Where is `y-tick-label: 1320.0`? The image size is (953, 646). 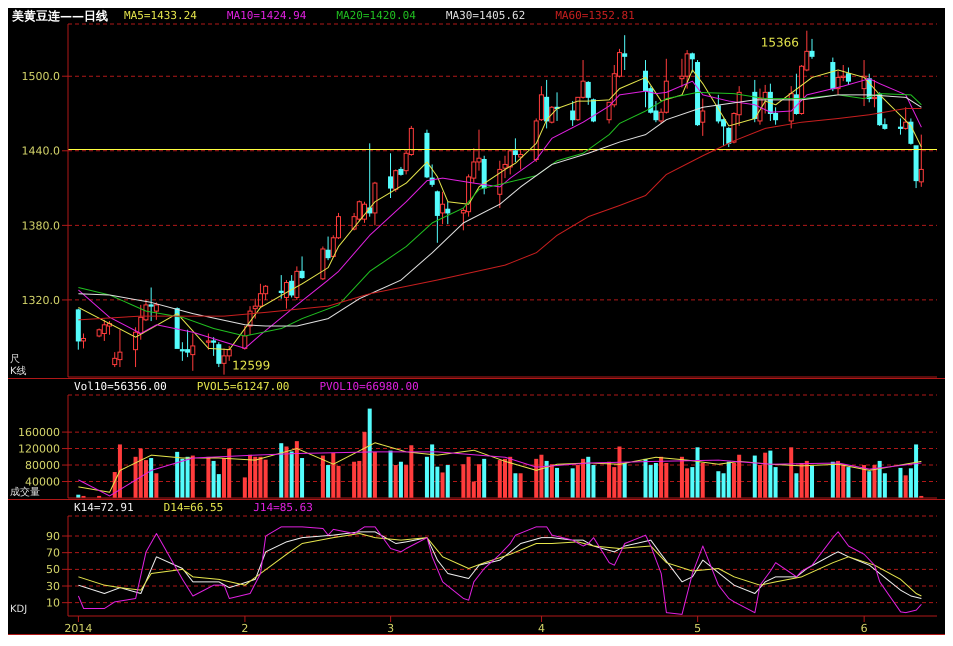 y-tick-label: 1320.0 is located at coordinates (41, 300).